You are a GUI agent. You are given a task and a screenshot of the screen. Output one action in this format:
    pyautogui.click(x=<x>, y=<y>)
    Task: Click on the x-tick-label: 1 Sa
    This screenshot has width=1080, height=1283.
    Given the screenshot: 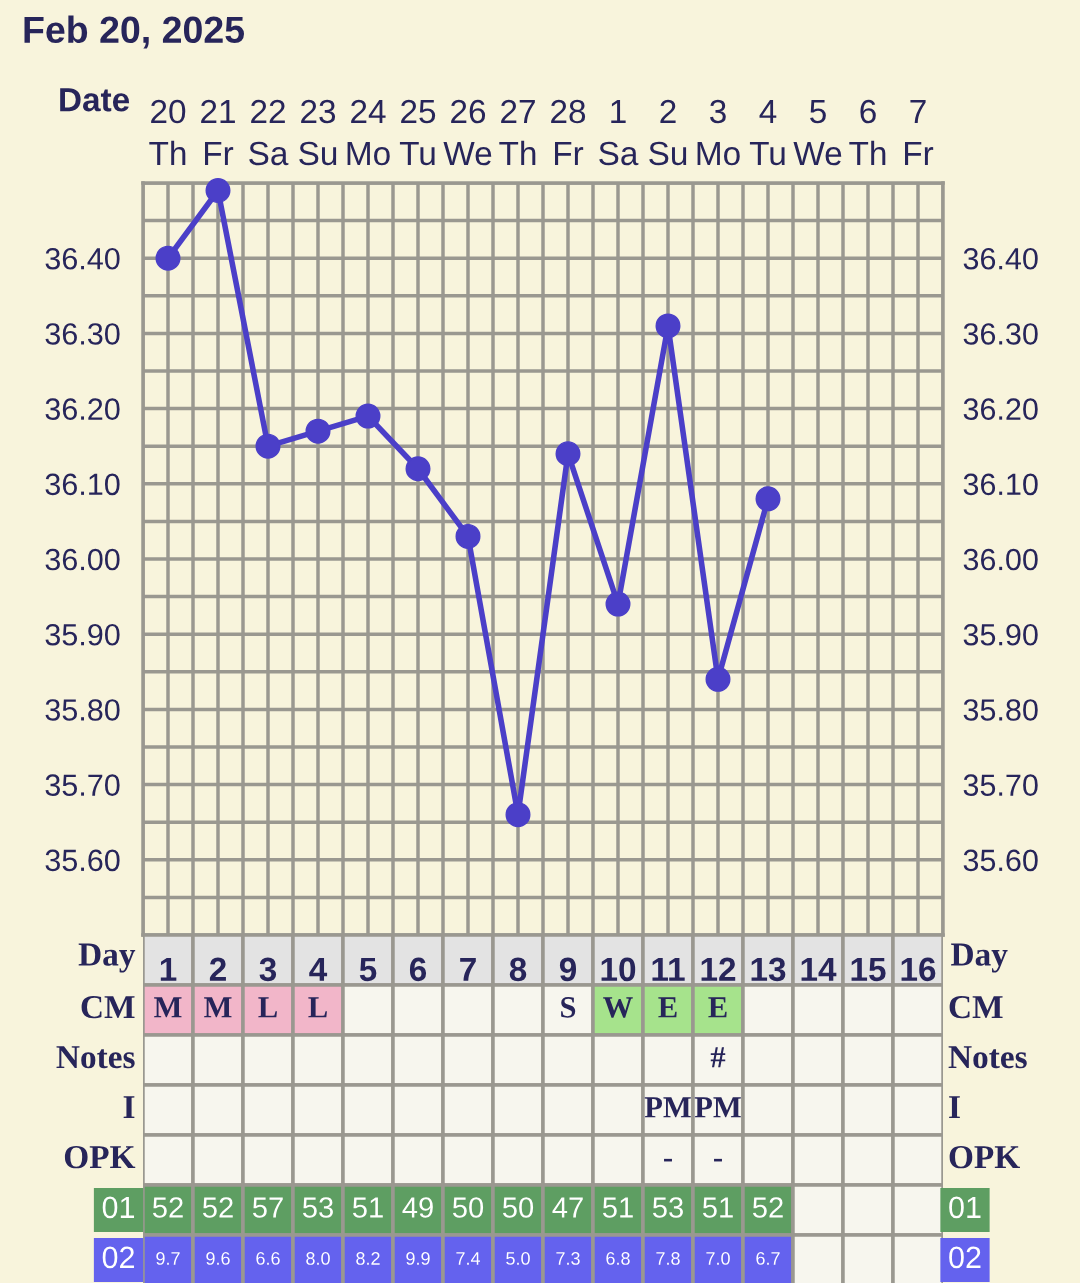 What is the action you would take?
    pyautogui.click(x=619, y=133)
    